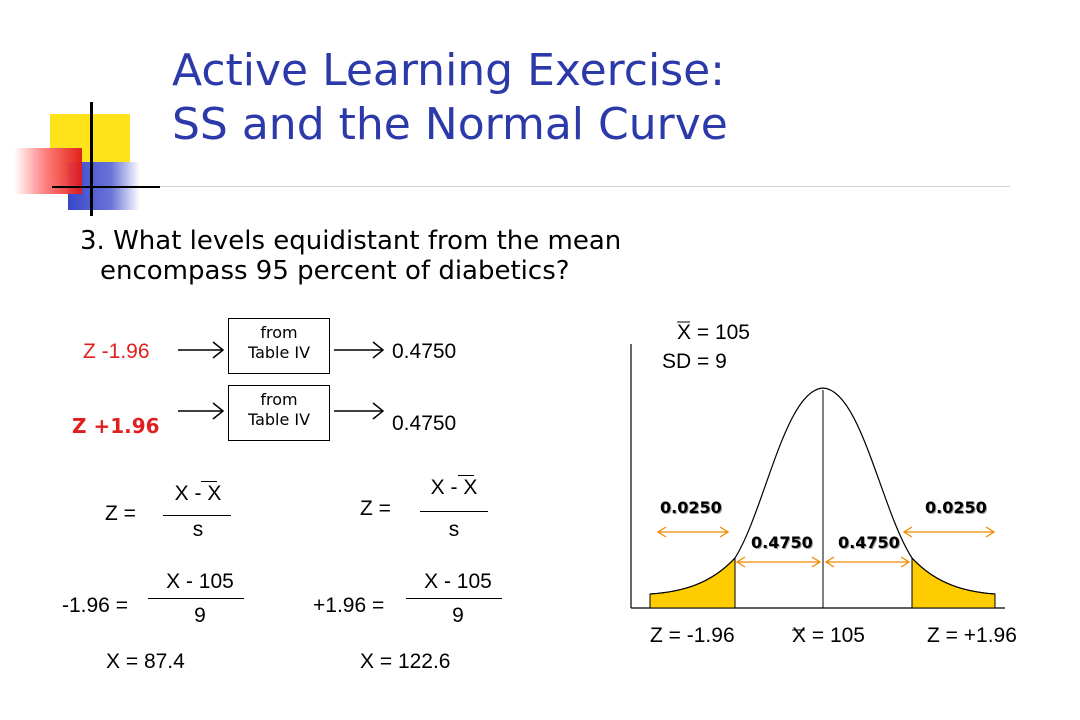 The image size is (1080, 720). What do you see at coordinates (692, 582) in the screenshot?
I see `left-tail-area` at bounding box center [692, 582].